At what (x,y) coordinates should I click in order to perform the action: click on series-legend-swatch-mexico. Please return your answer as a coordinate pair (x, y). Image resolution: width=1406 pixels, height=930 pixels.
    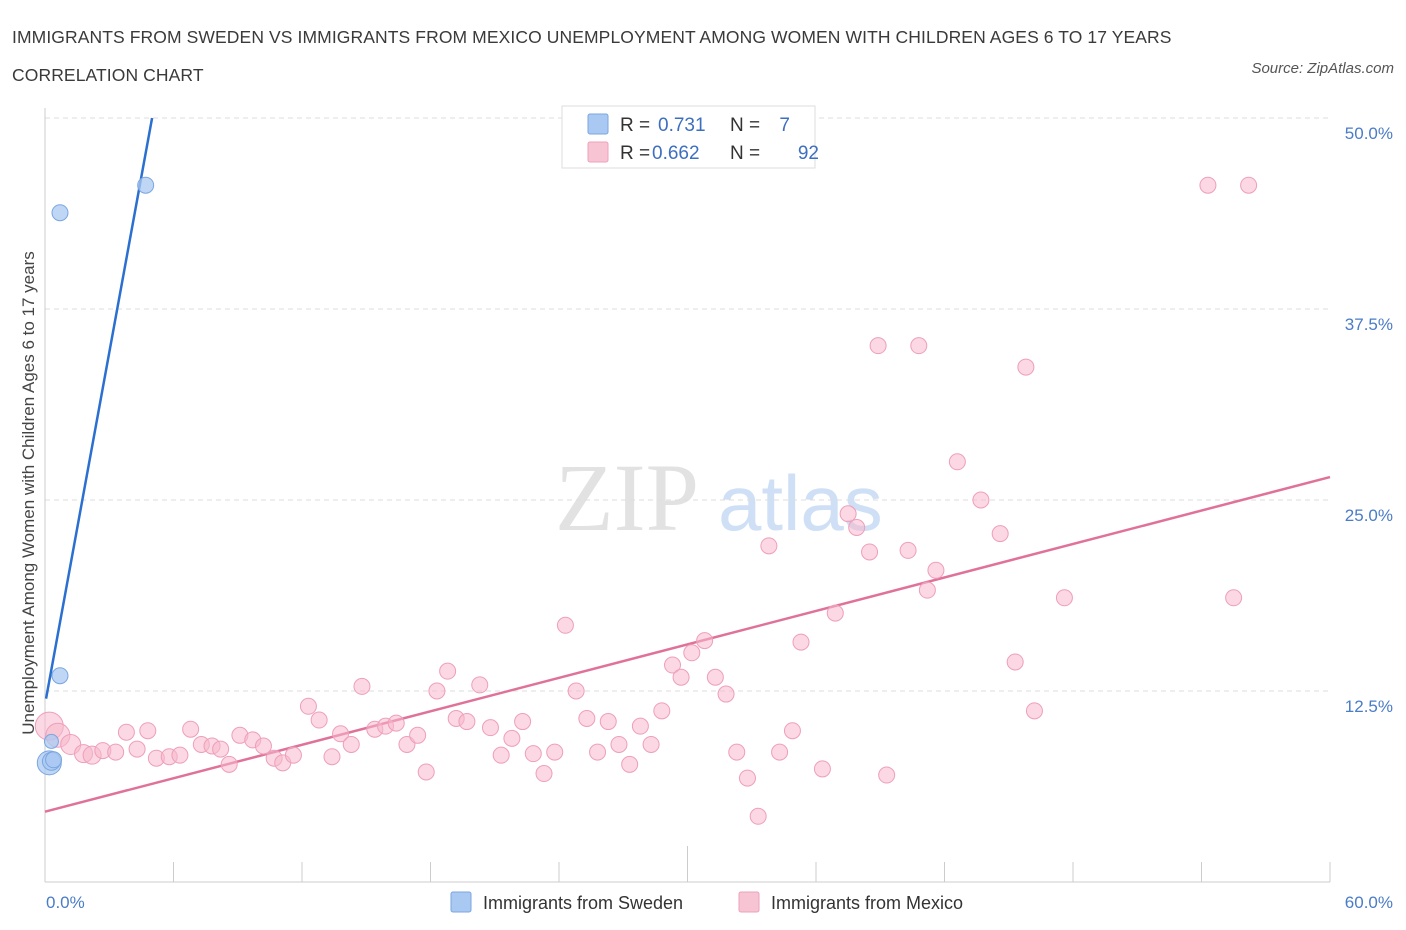
    Looking at the image, I should click on (749, 902).